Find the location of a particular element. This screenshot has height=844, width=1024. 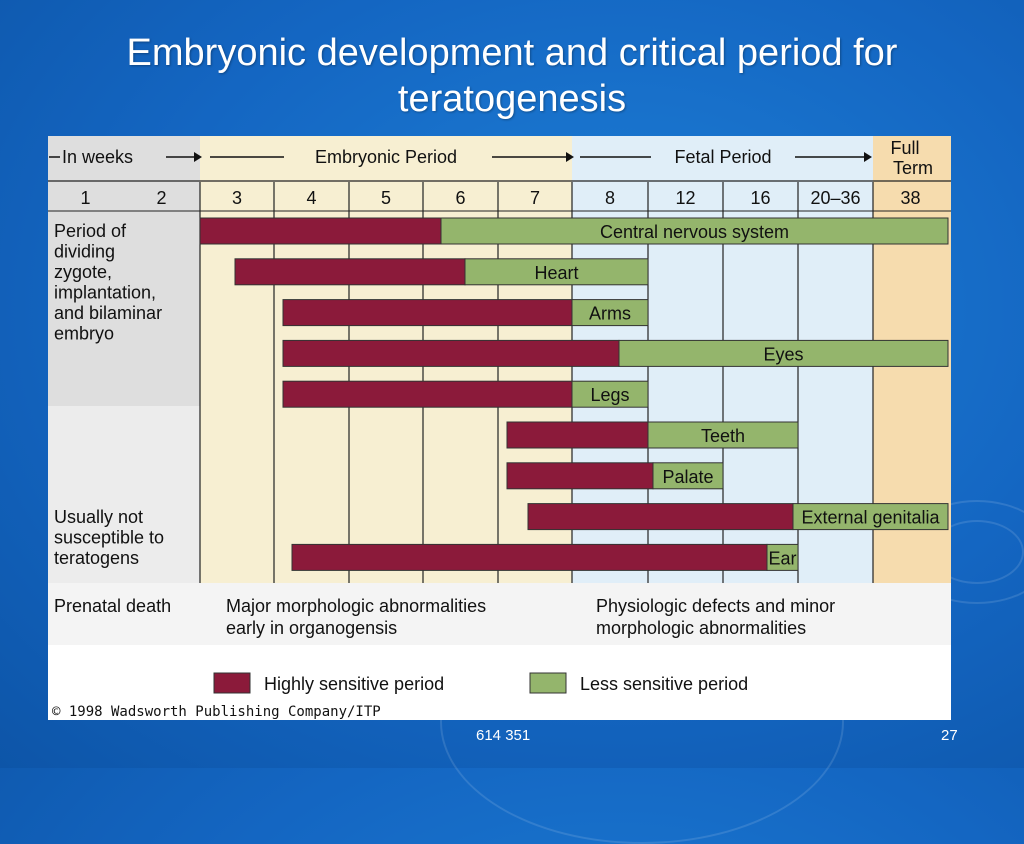

header-full-term: Full is located at coordinates (904, 148).